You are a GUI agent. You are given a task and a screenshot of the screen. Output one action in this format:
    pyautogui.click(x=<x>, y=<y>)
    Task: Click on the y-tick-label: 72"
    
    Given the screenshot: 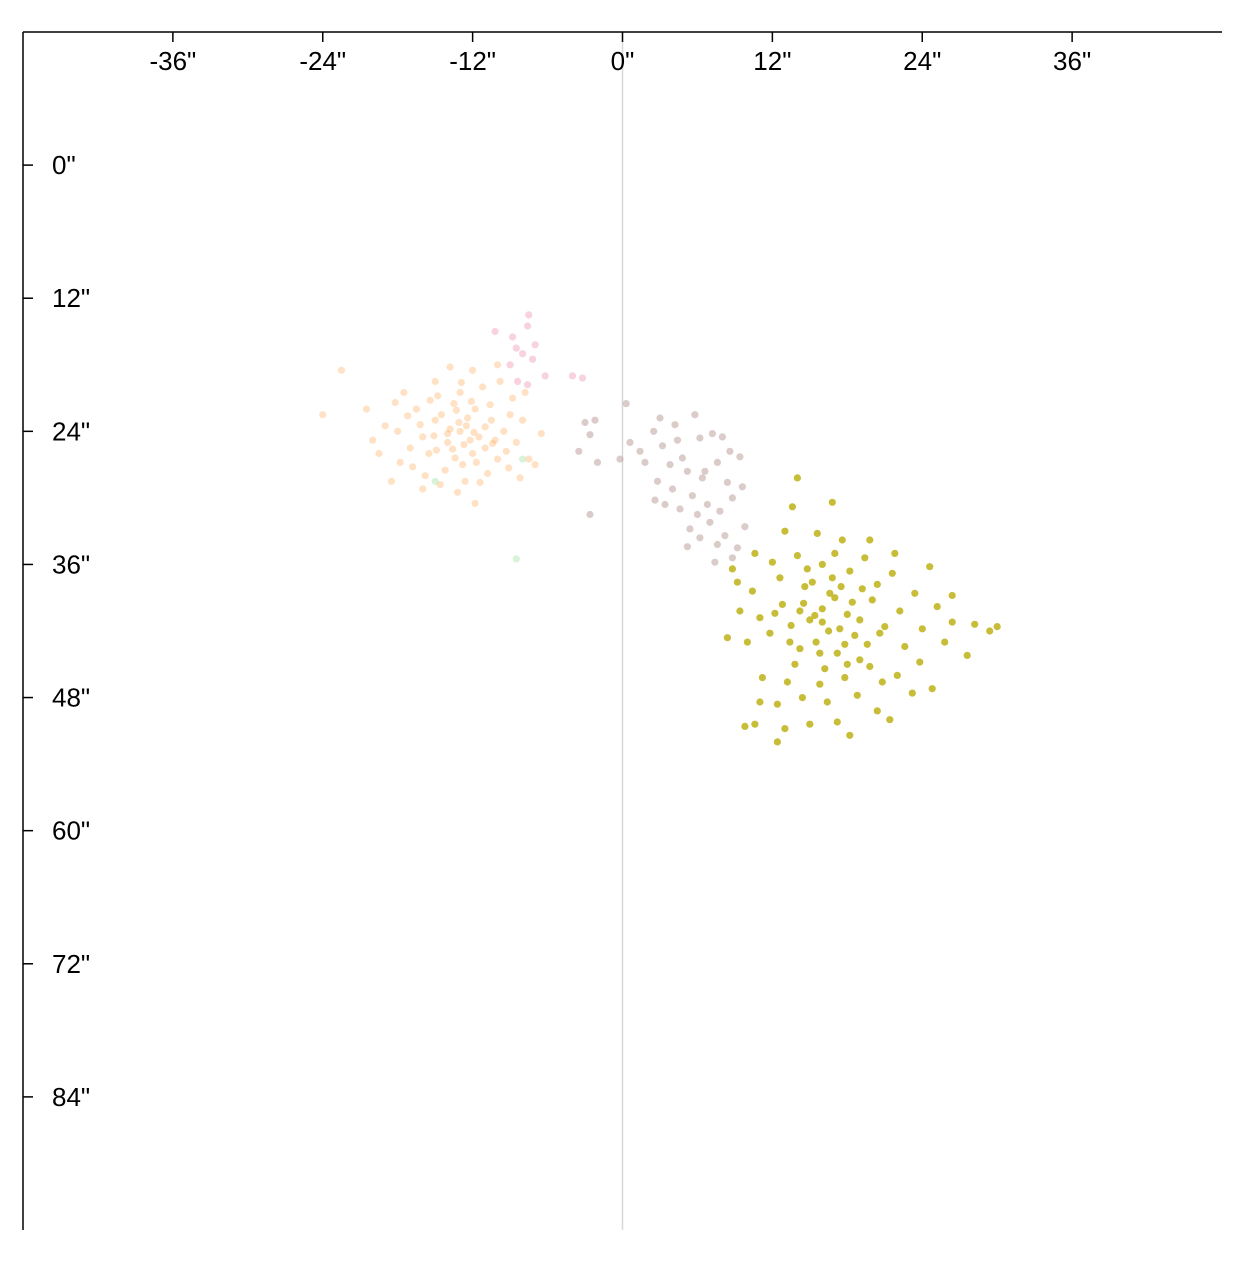 What is the action you would take?
    pyautogui.click(x=71, y=964)
    